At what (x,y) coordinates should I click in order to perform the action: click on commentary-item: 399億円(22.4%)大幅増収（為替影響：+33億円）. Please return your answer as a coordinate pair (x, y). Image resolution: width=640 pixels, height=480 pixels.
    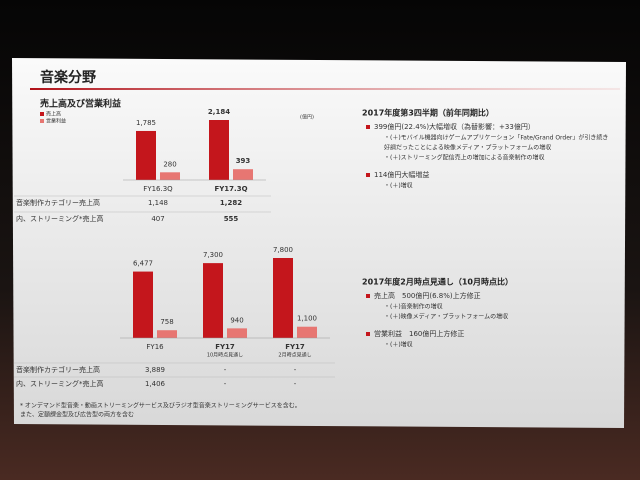
    Looking at the image, I should click on (454, 126).